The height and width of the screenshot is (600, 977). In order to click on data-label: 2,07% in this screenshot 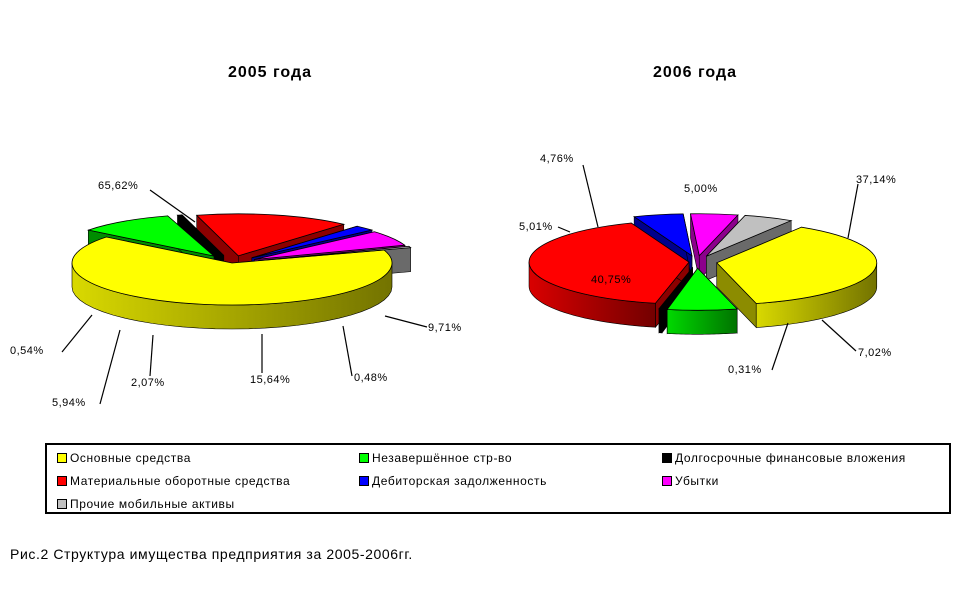, I will do `click(148, 383)`.